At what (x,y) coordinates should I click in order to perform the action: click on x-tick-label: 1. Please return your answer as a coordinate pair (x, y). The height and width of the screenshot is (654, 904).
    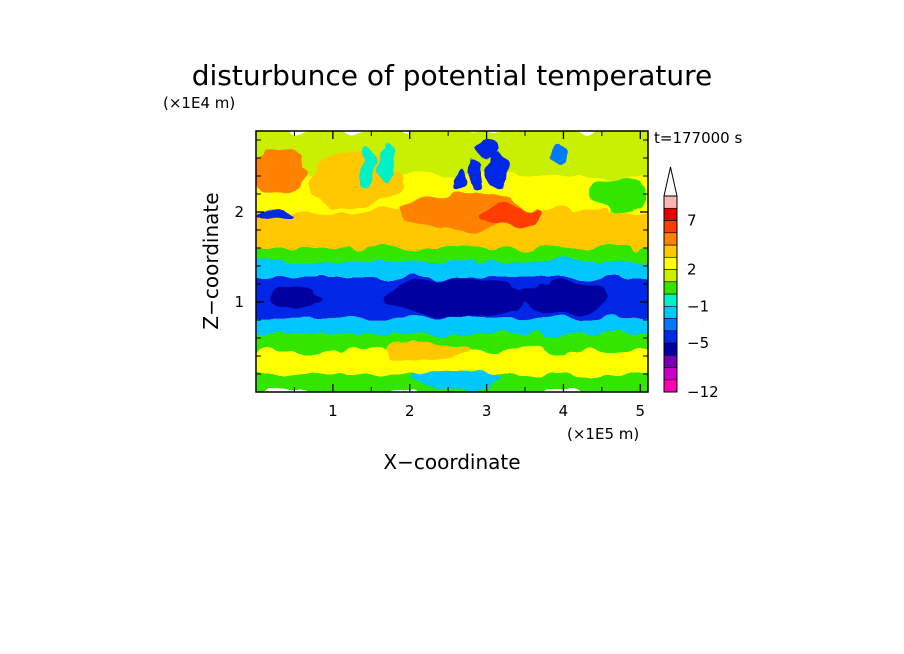
    Looking at the image, I should click on (333, 411).